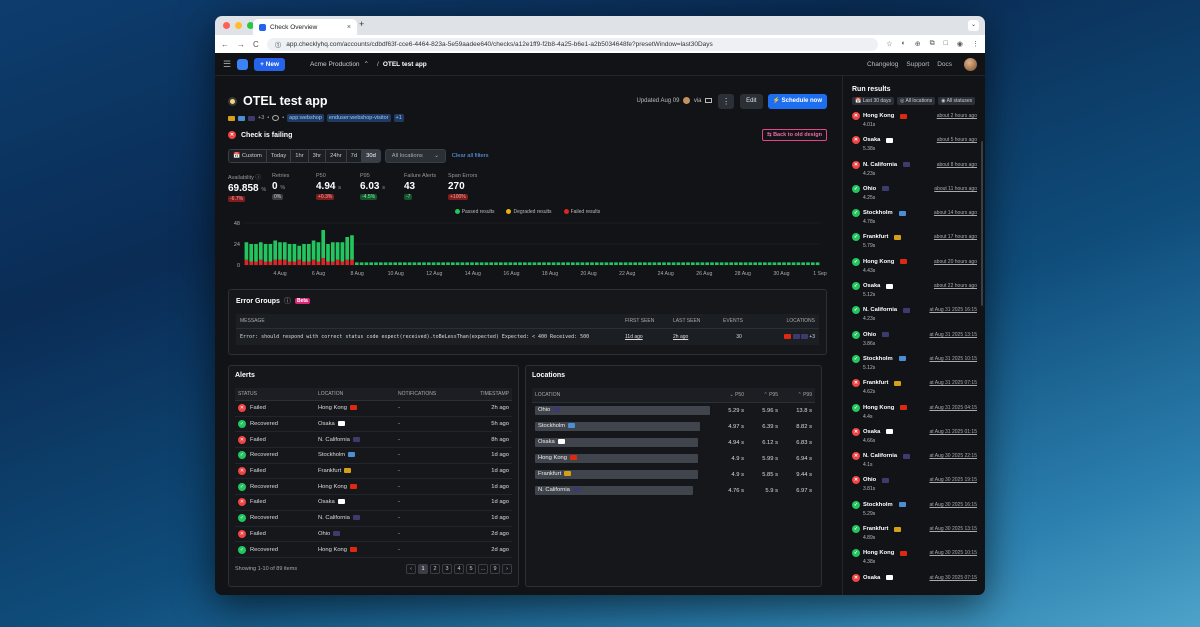  What do you see at coordinates (470, 156) in the screenshot?
I see `clear-filters-link: Clear all filters` at bounding box center [470, 156].